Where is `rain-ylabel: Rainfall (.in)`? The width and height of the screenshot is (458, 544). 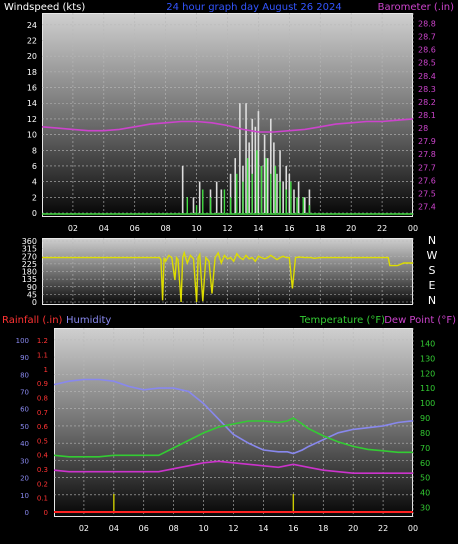
rain-ylabel: Rainfall (.in) is located at coordinates (32, 320).